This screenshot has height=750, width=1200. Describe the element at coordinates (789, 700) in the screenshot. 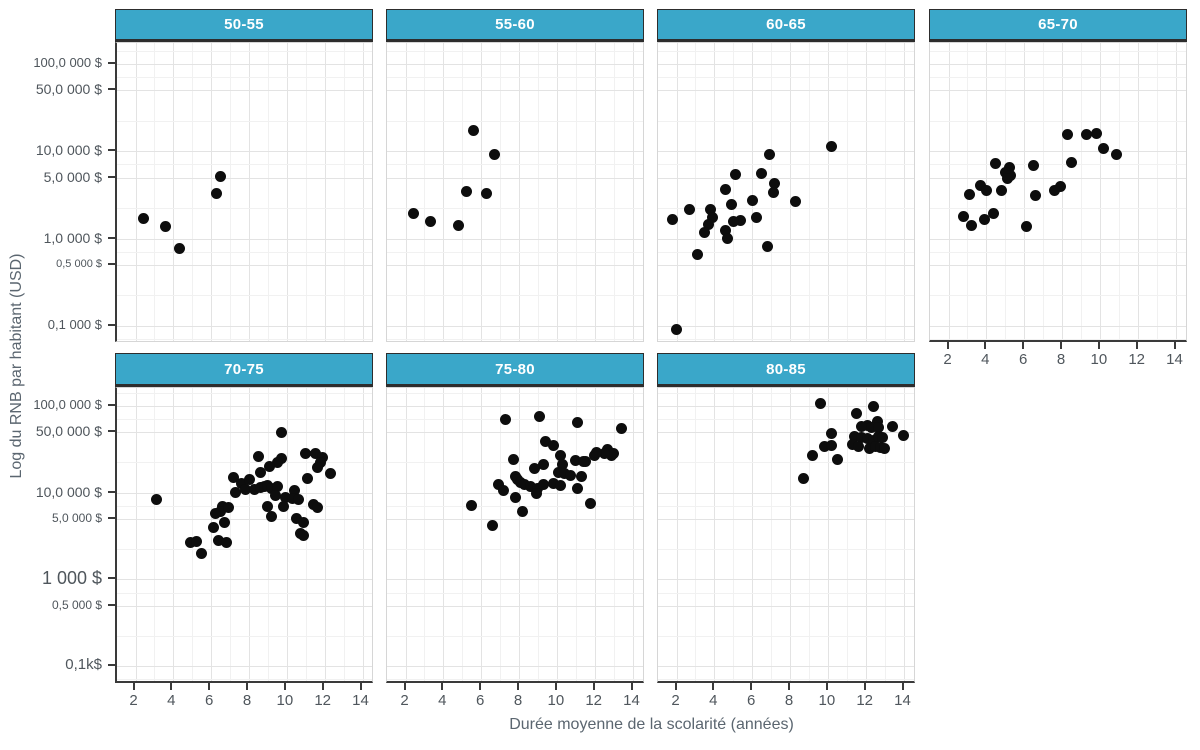

I see `x-tick-label: 8` at that location.